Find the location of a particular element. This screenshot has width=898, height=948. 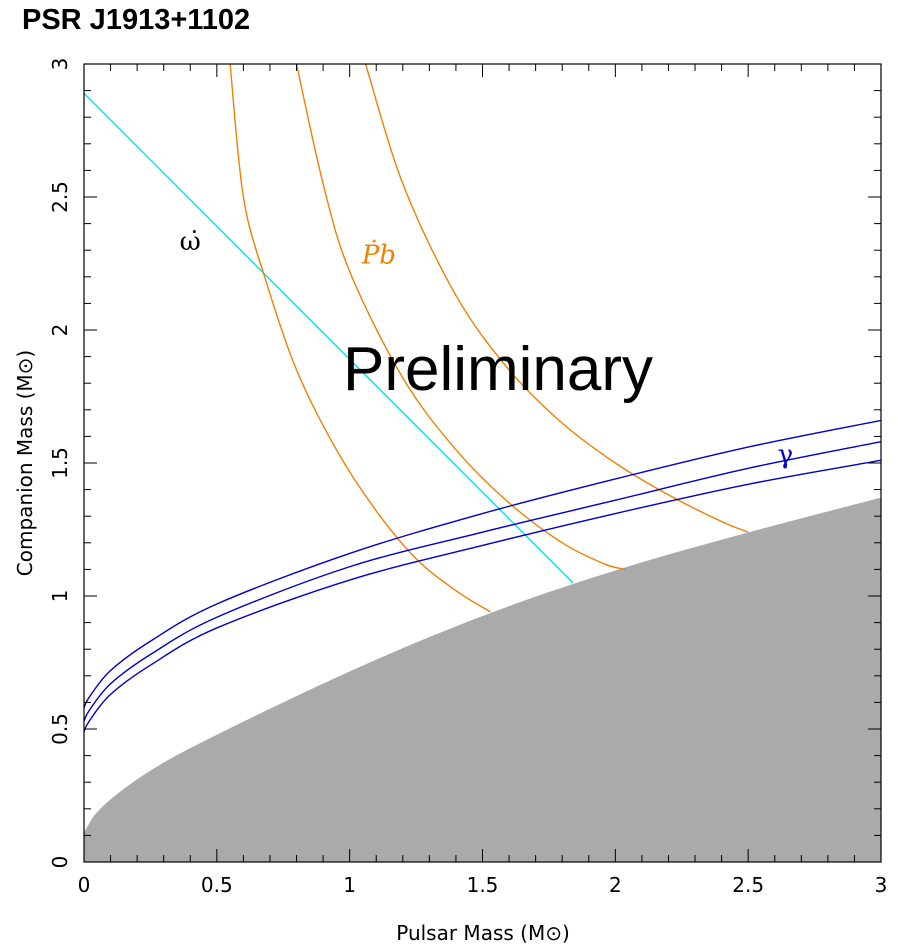

x-axis-label: Pulsar Mass (M⊙) is located at coordinates (483, 933).